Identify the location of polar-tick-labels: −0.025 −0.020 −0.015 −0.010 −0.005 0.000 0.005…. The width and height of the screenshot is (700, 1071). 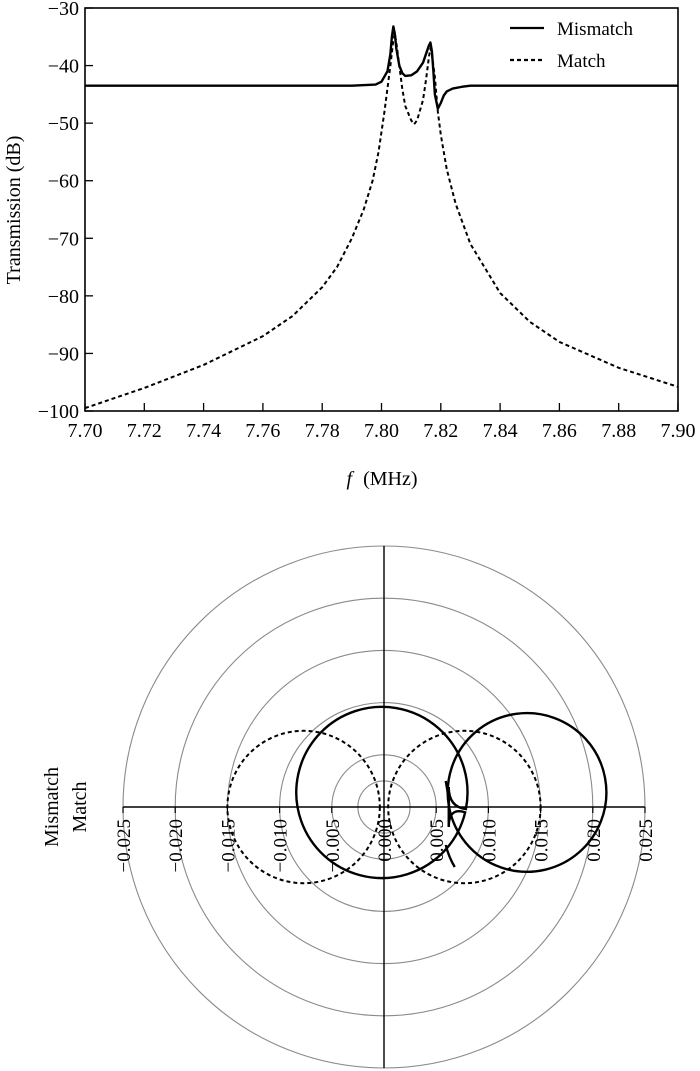
(385, 845).